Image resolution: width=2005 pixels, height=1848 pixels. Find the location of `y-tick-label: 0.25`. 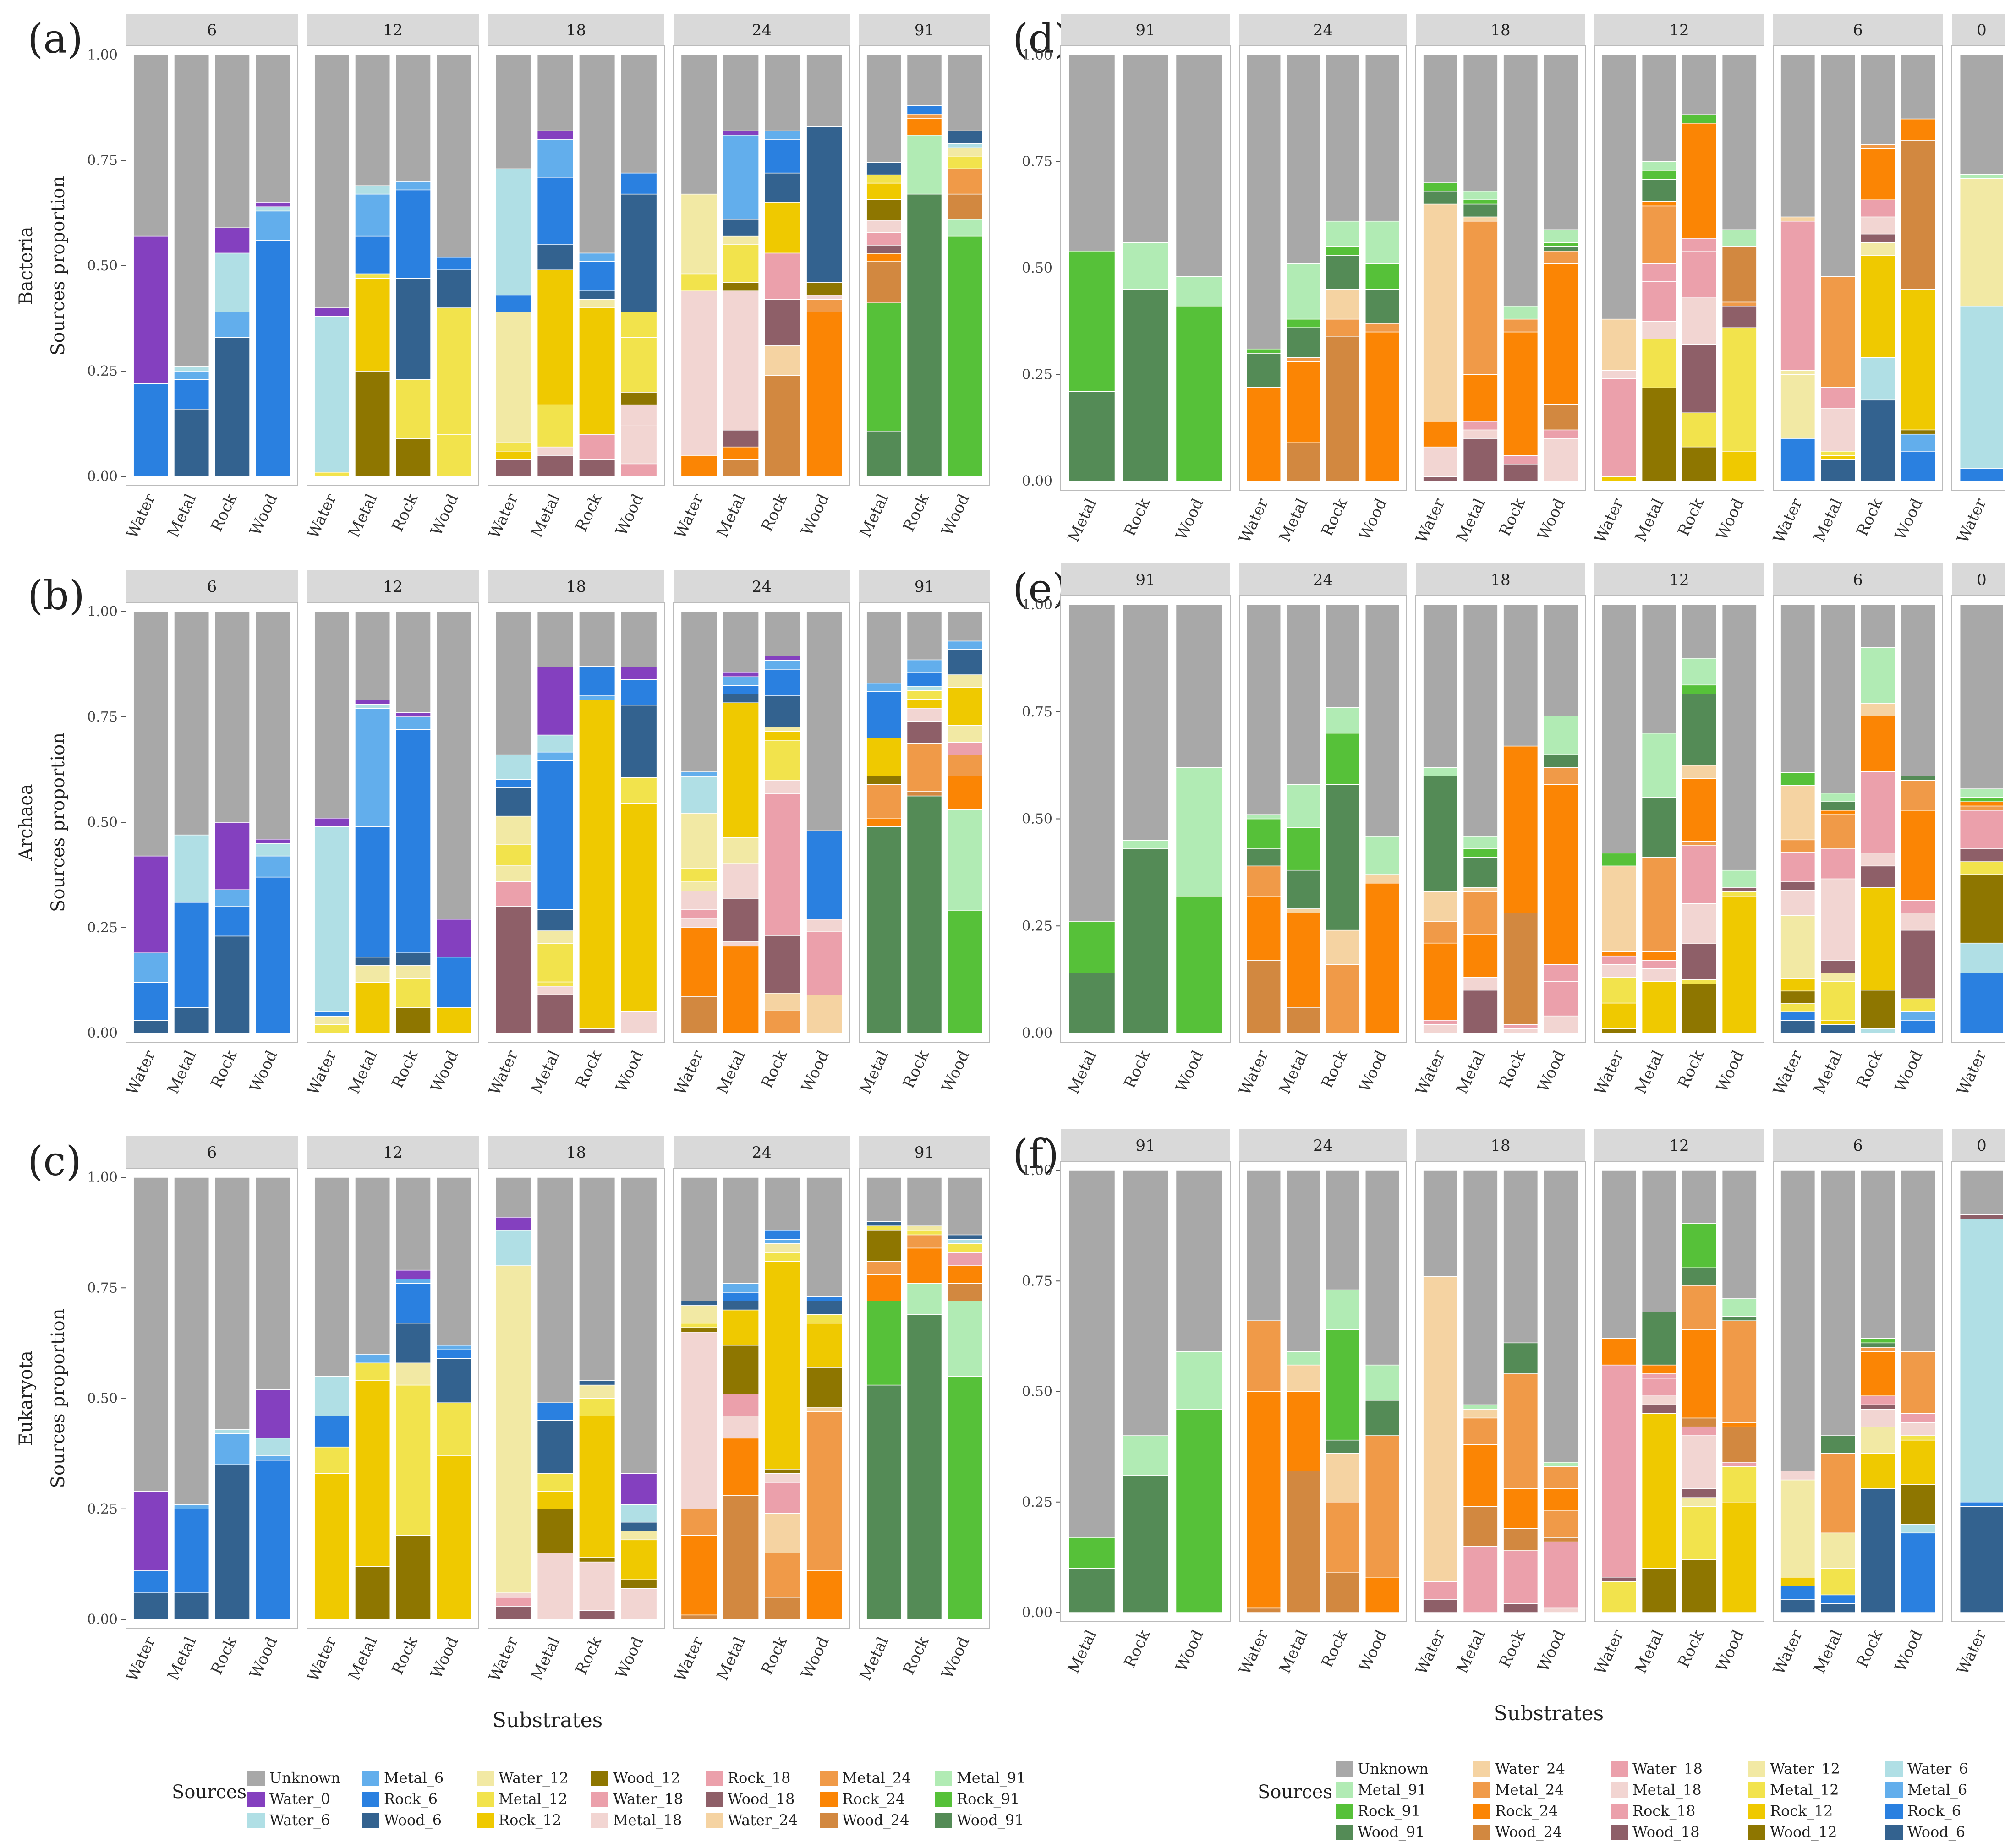

y-tick-label: 0.25 is located at coordinates (1037, 926).